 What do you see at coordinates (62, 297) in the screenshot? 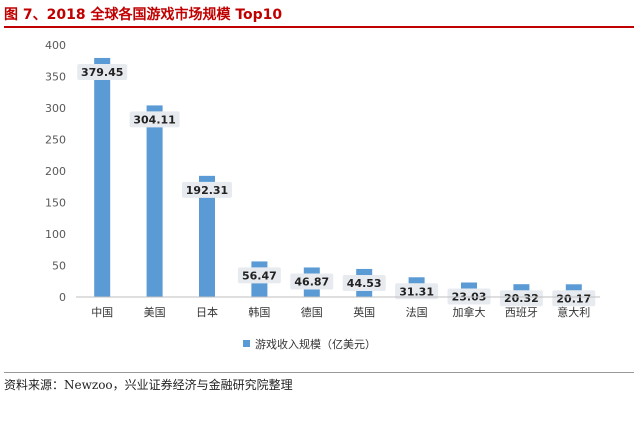
I see `y-tick-label: 0` at bounding box center [62, 297].